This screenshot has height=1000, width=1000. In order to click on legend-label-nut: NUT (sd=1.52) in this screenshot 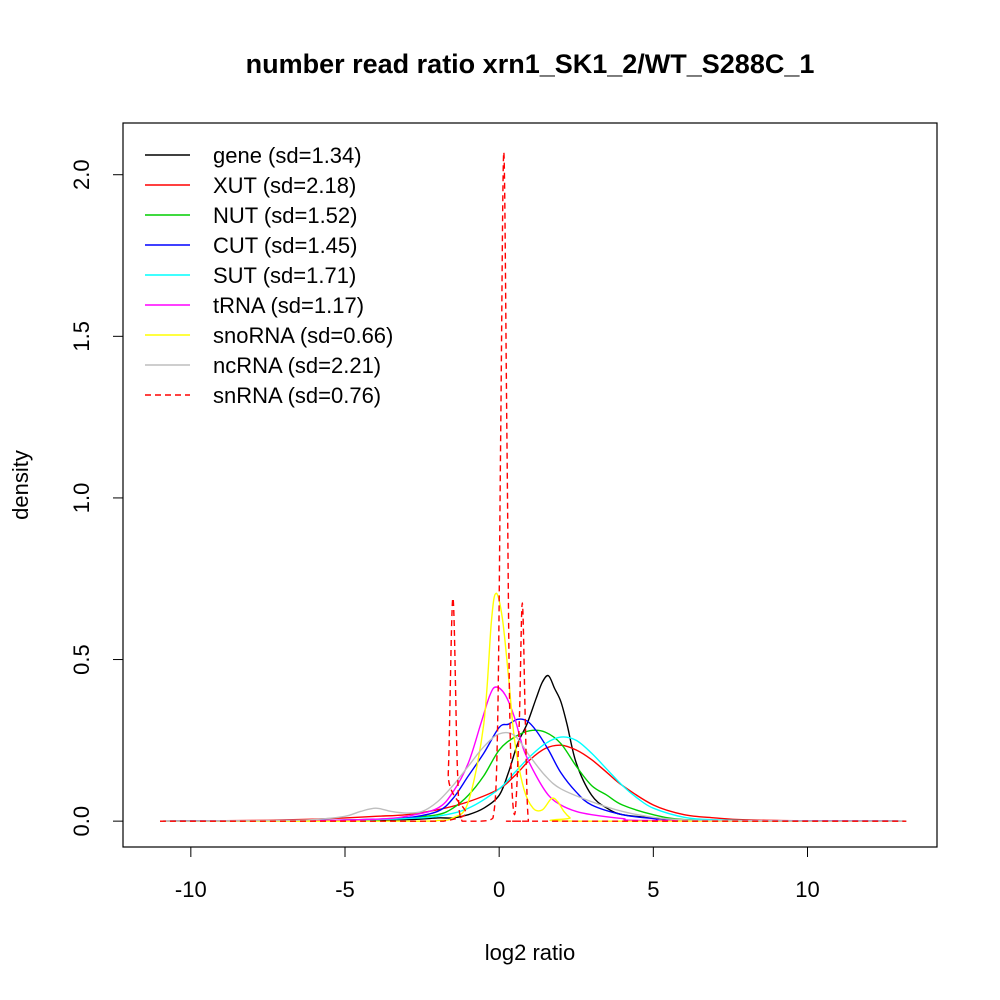, I will do `click(285, 215)`.